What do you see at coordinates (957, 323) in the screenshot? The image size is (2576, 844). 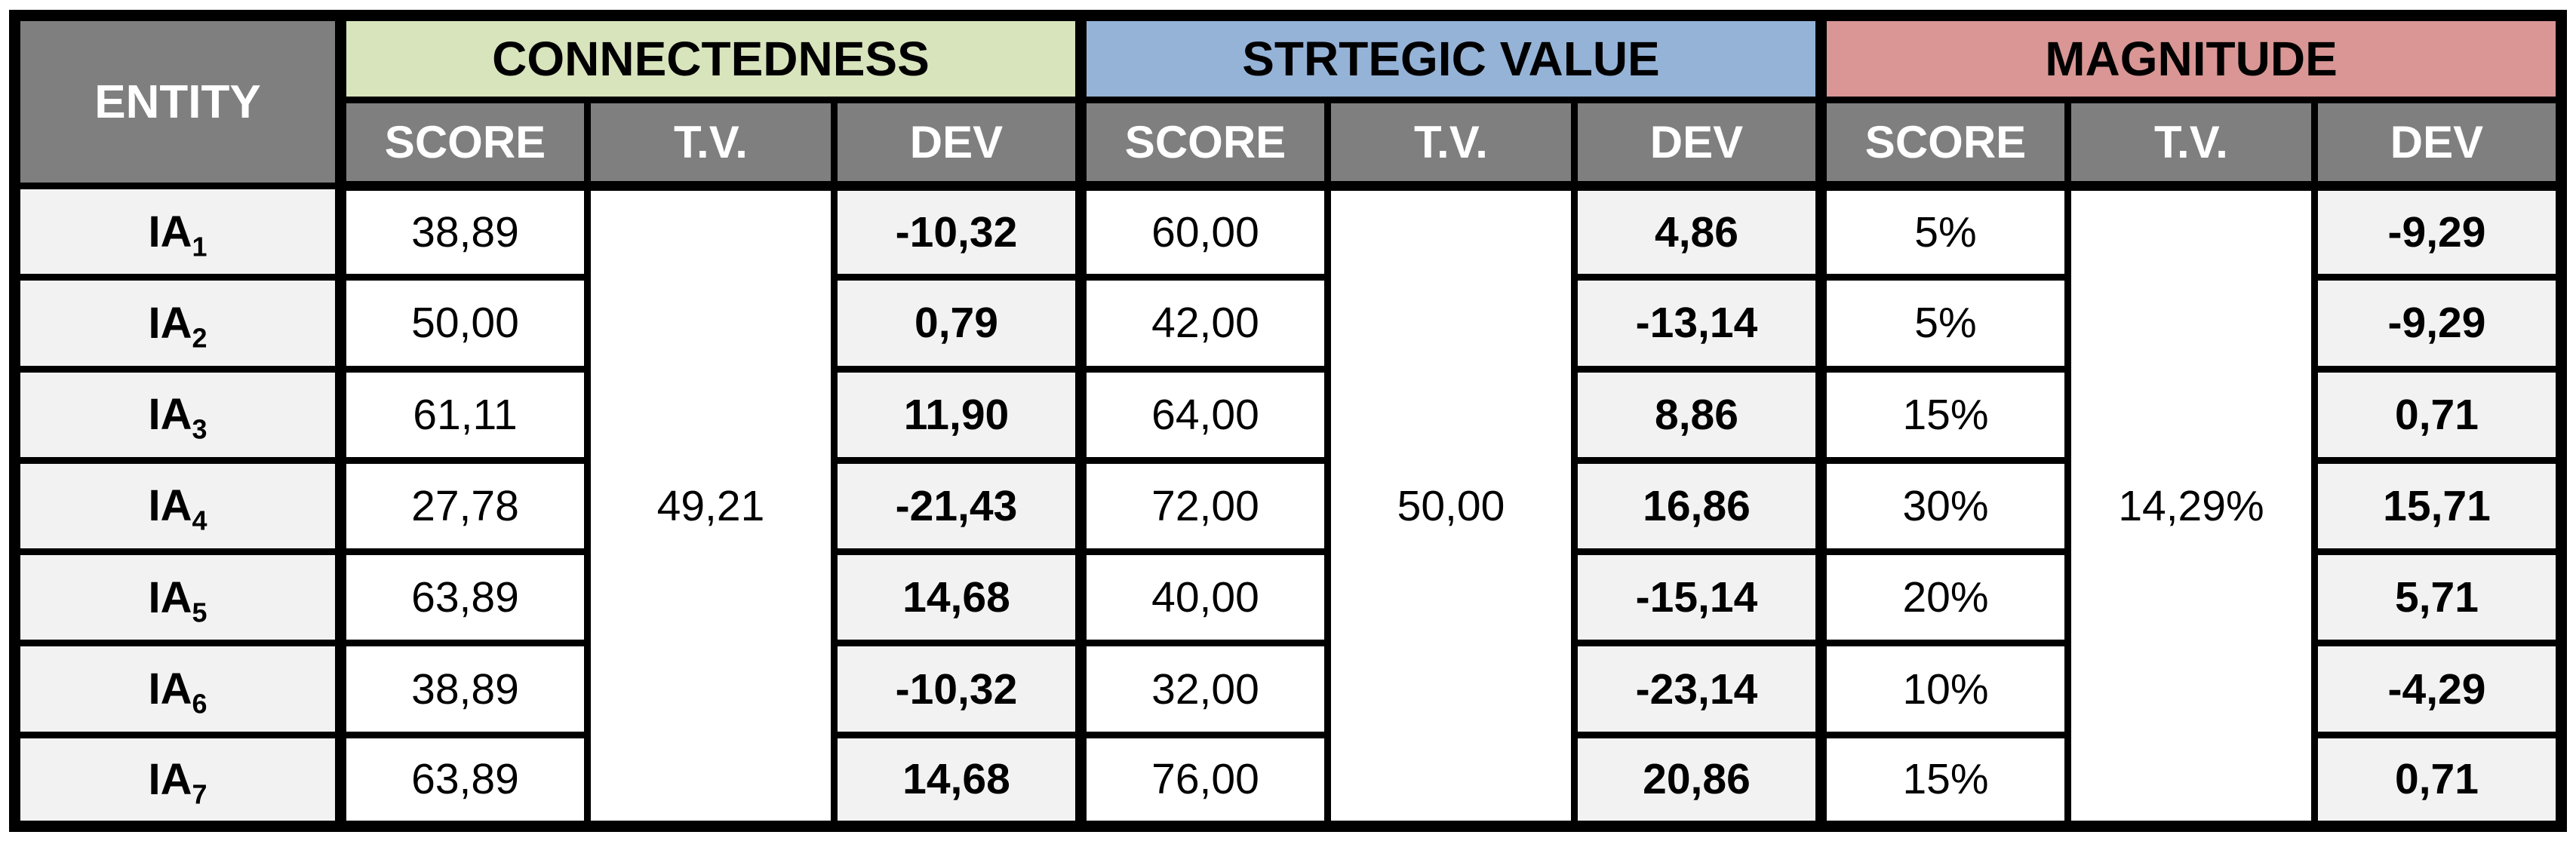 I see `connectedness-dev-cell: 0,79` at bounding box center [957, 323].